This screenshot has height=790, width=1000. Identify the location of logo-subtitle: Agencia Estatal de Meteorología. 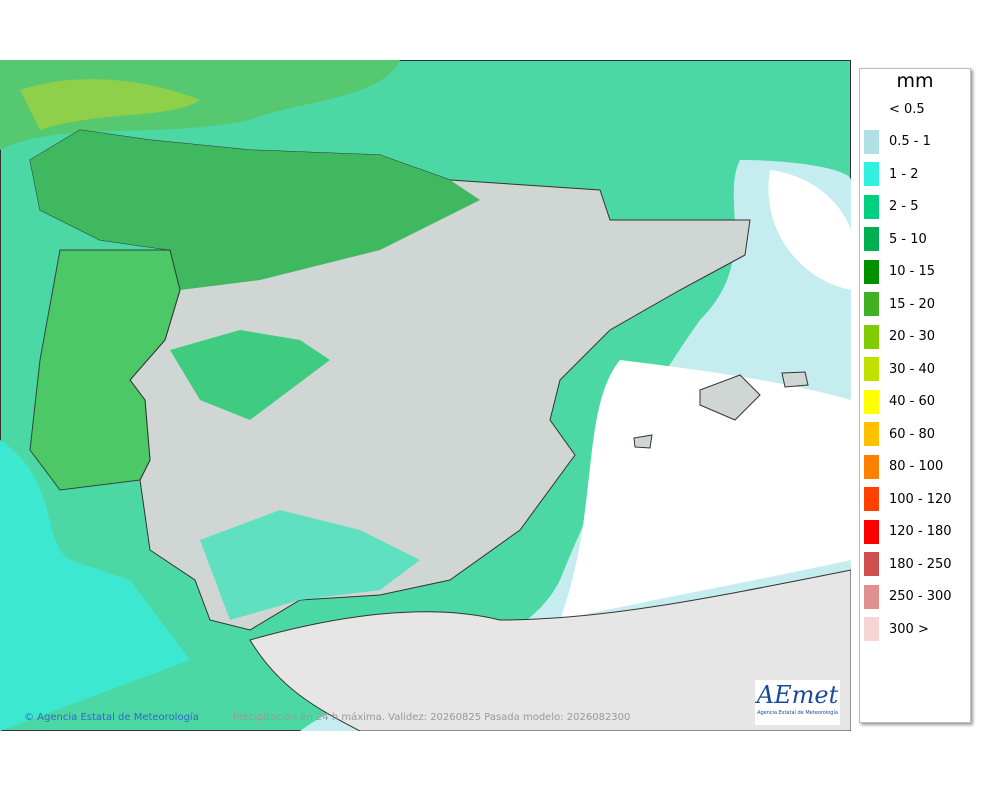
(797, 713).